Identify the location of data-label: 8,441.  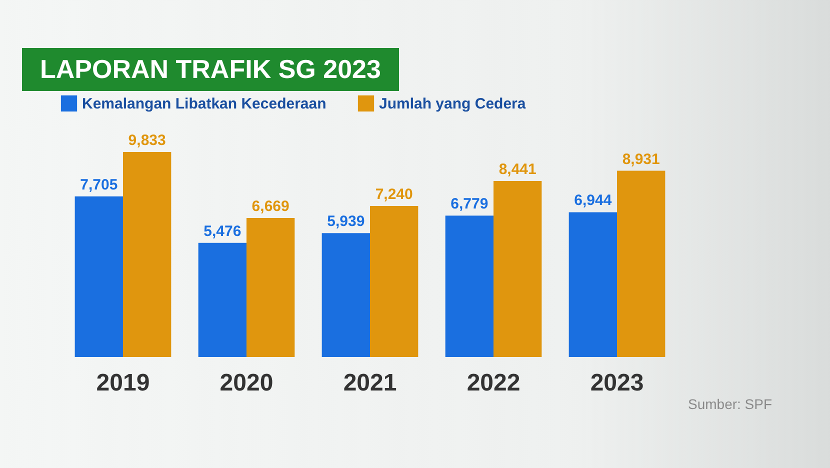
(517, 169).